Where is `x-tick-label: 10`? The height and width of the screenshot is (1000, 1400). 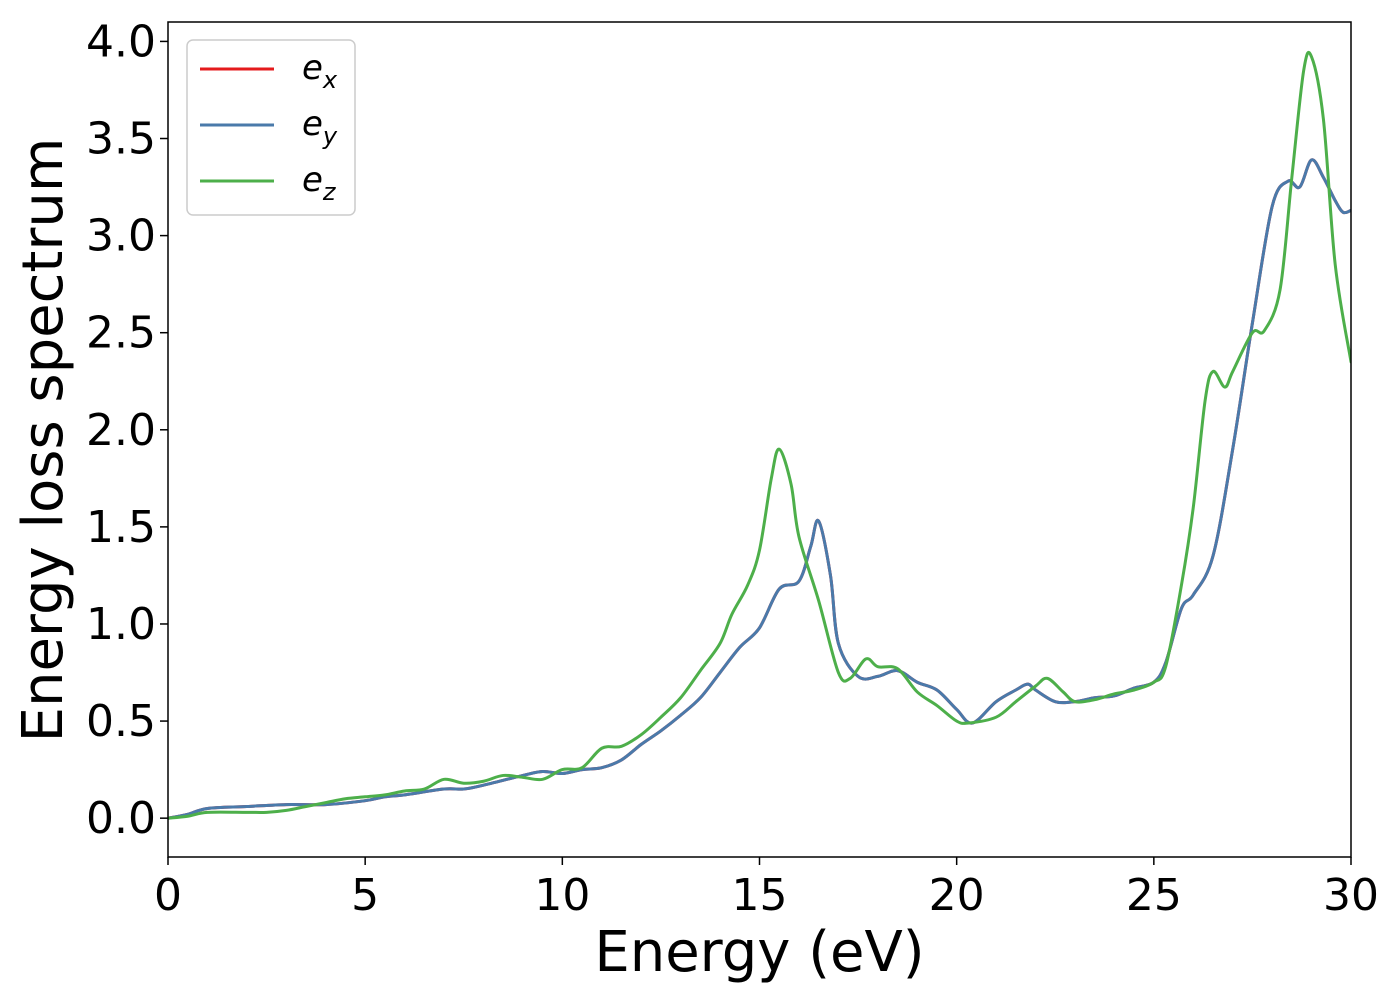 x-tick-label: 10 is located at coordinates (562, 895).